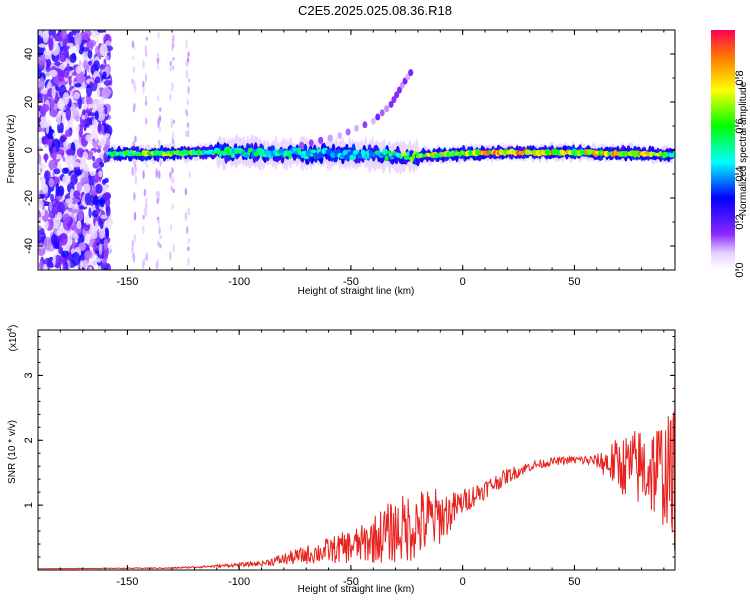 The width and height of the screenshot is (750, 600). What do you see at coordinates (351, 282) in the screenshot?
I see `x-tick-label: -50` at bounding box center [351, 282].